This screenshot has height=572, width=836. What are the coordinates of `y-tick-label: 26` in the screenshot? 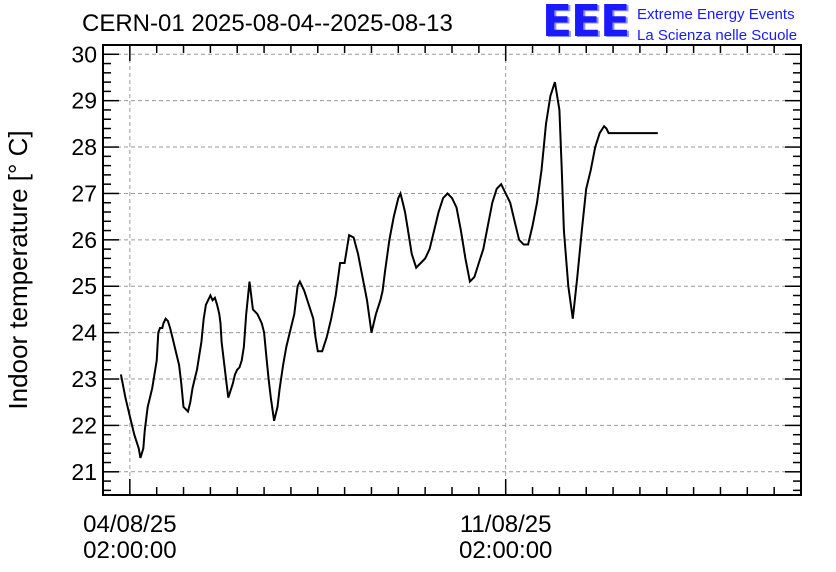 It's located at (84, 240).